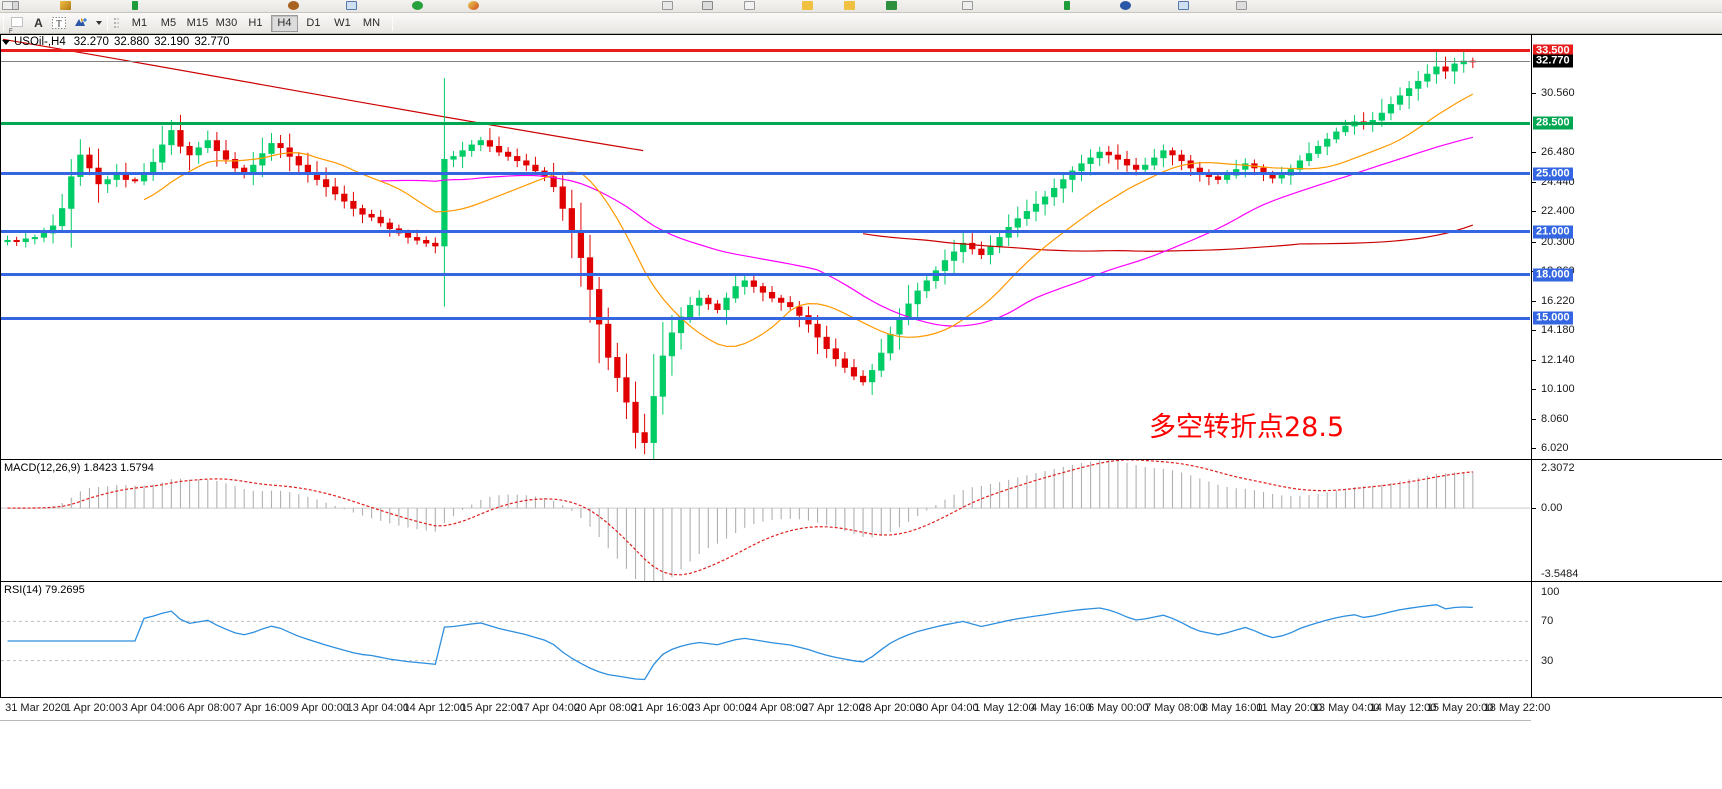 This screenshot has height=789, width=1722. I want to click on svg-text: T, so click(59, 23).